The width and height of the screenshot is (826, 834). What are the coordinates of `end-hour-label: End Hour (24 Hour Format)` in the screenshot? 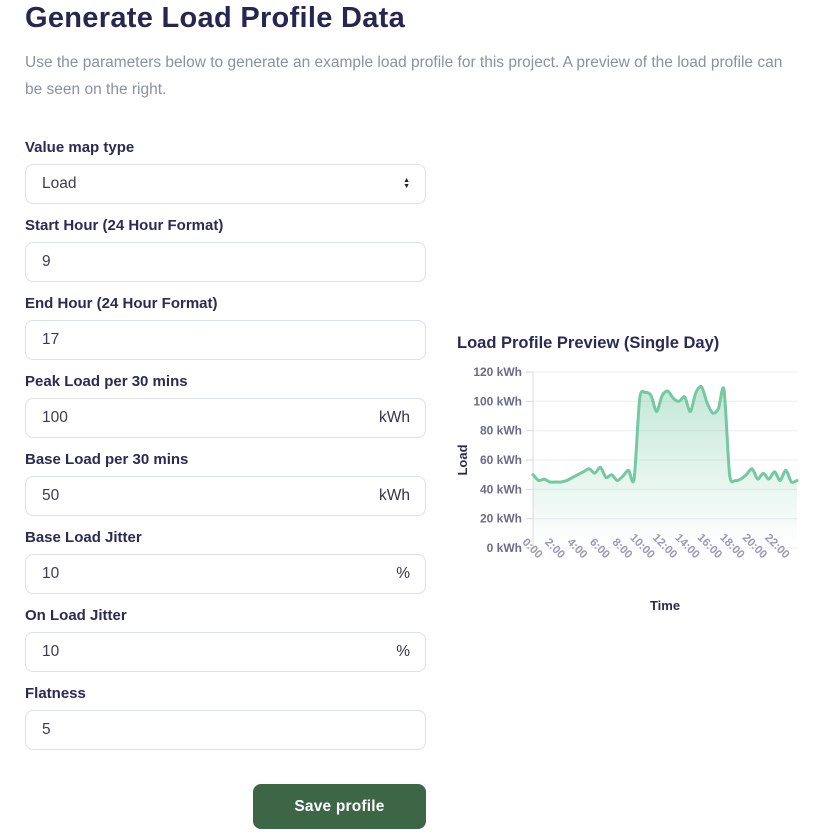 It's located at (121, 303).